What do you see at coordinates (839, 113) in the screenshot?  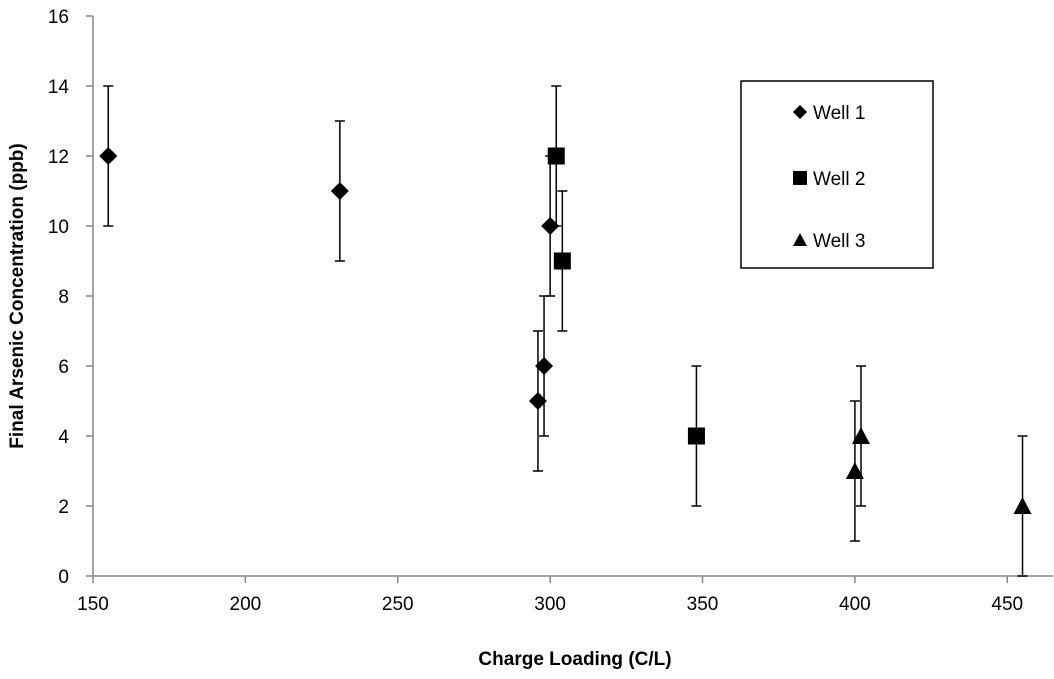 I see `legend-label: Well 1` at bounding box center [839, 113].